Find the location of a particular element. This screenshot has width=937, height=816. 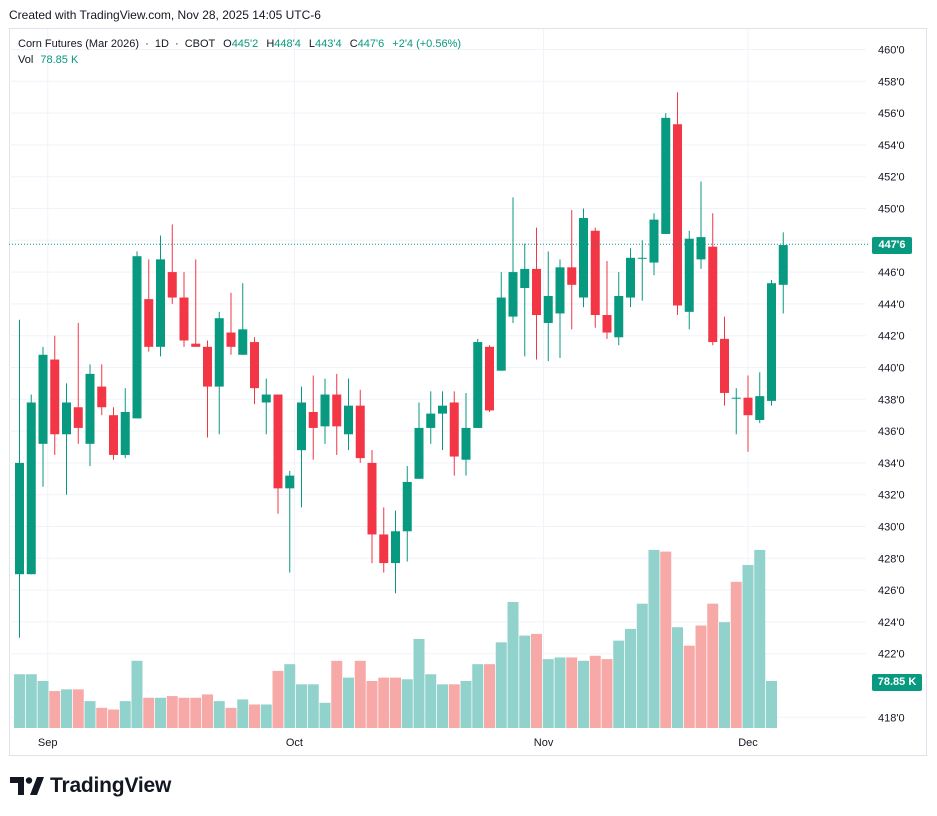

high-label: H is located at coordinates (270, 44).